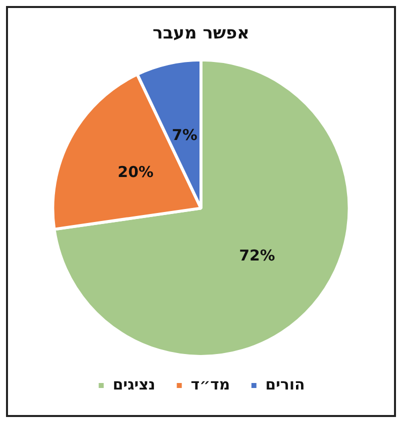  I want to click on legend-label: מד״ד, so click(210, 384).